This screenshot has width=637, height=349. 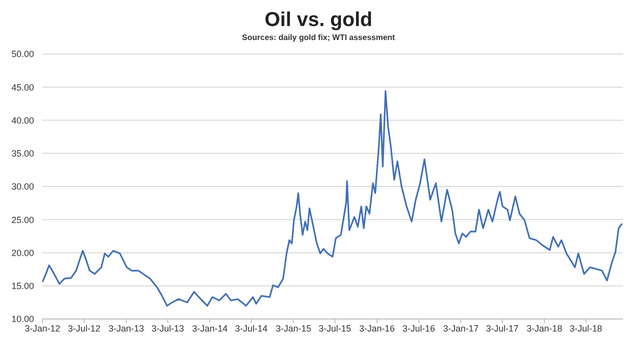 I want to click on y-tick-label: 30.00, so click(x=22, y=187).